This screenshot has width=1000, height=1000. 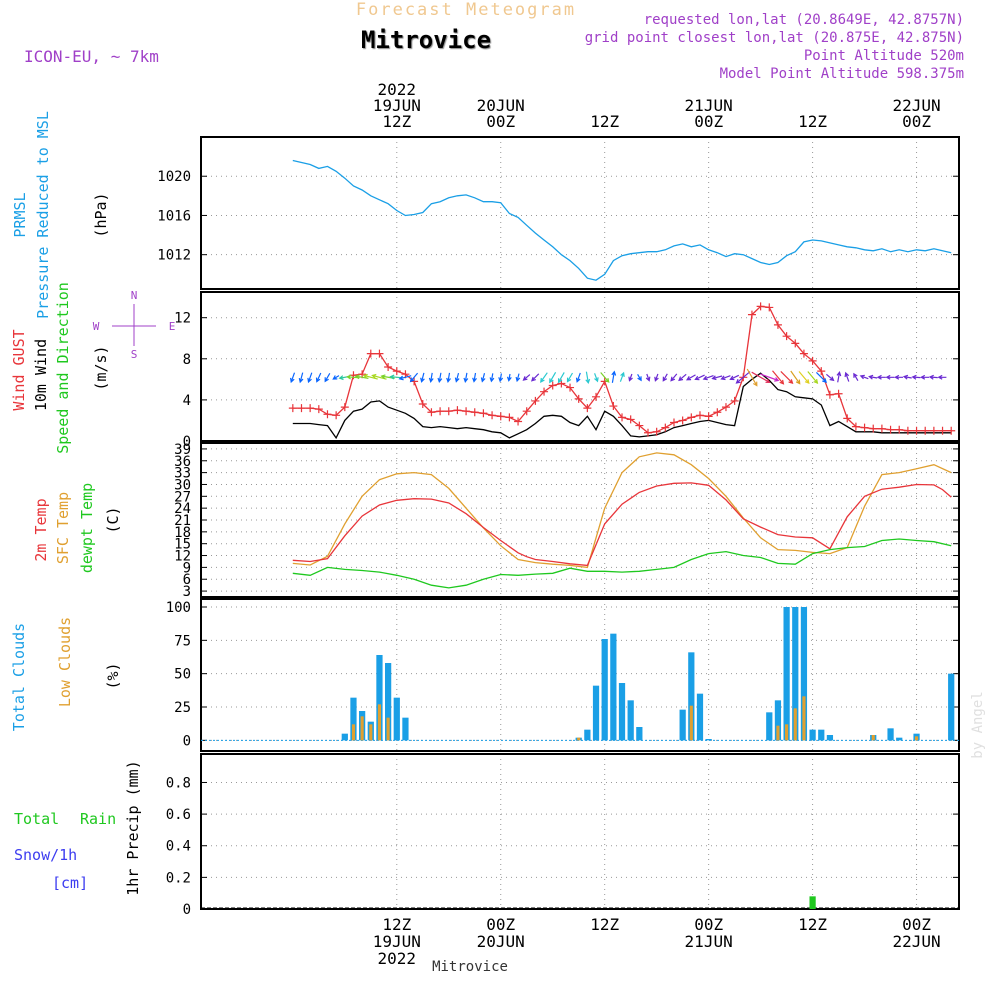 What do you see at coordinates (604, 924) in the screenshot?
I see `time-label-bottom: 12Z` at bounding box center [604, 924].